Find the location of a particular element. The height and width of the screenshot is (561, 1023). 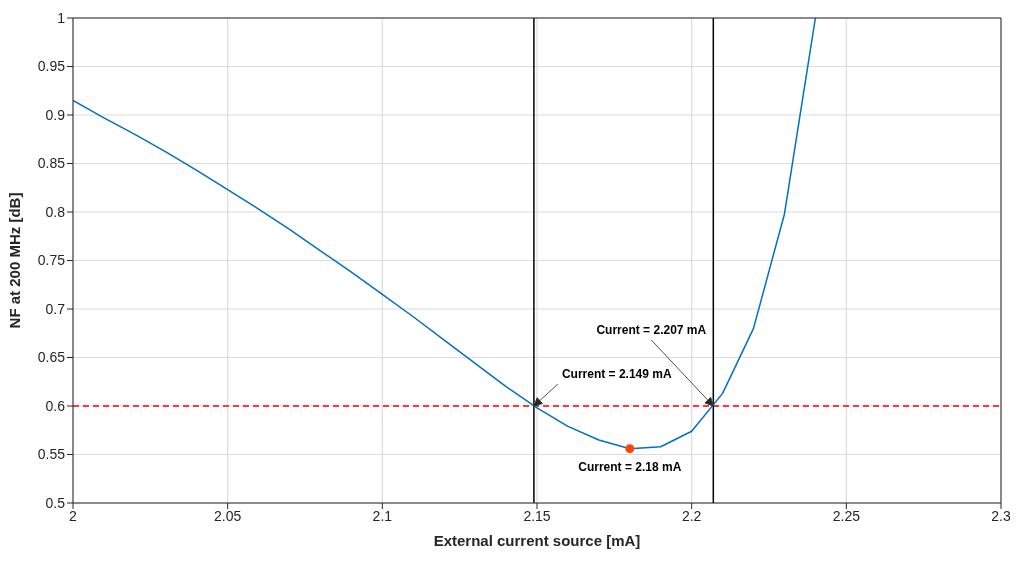

x-tick-label: 2.25 is located at coordinates (846, 515).